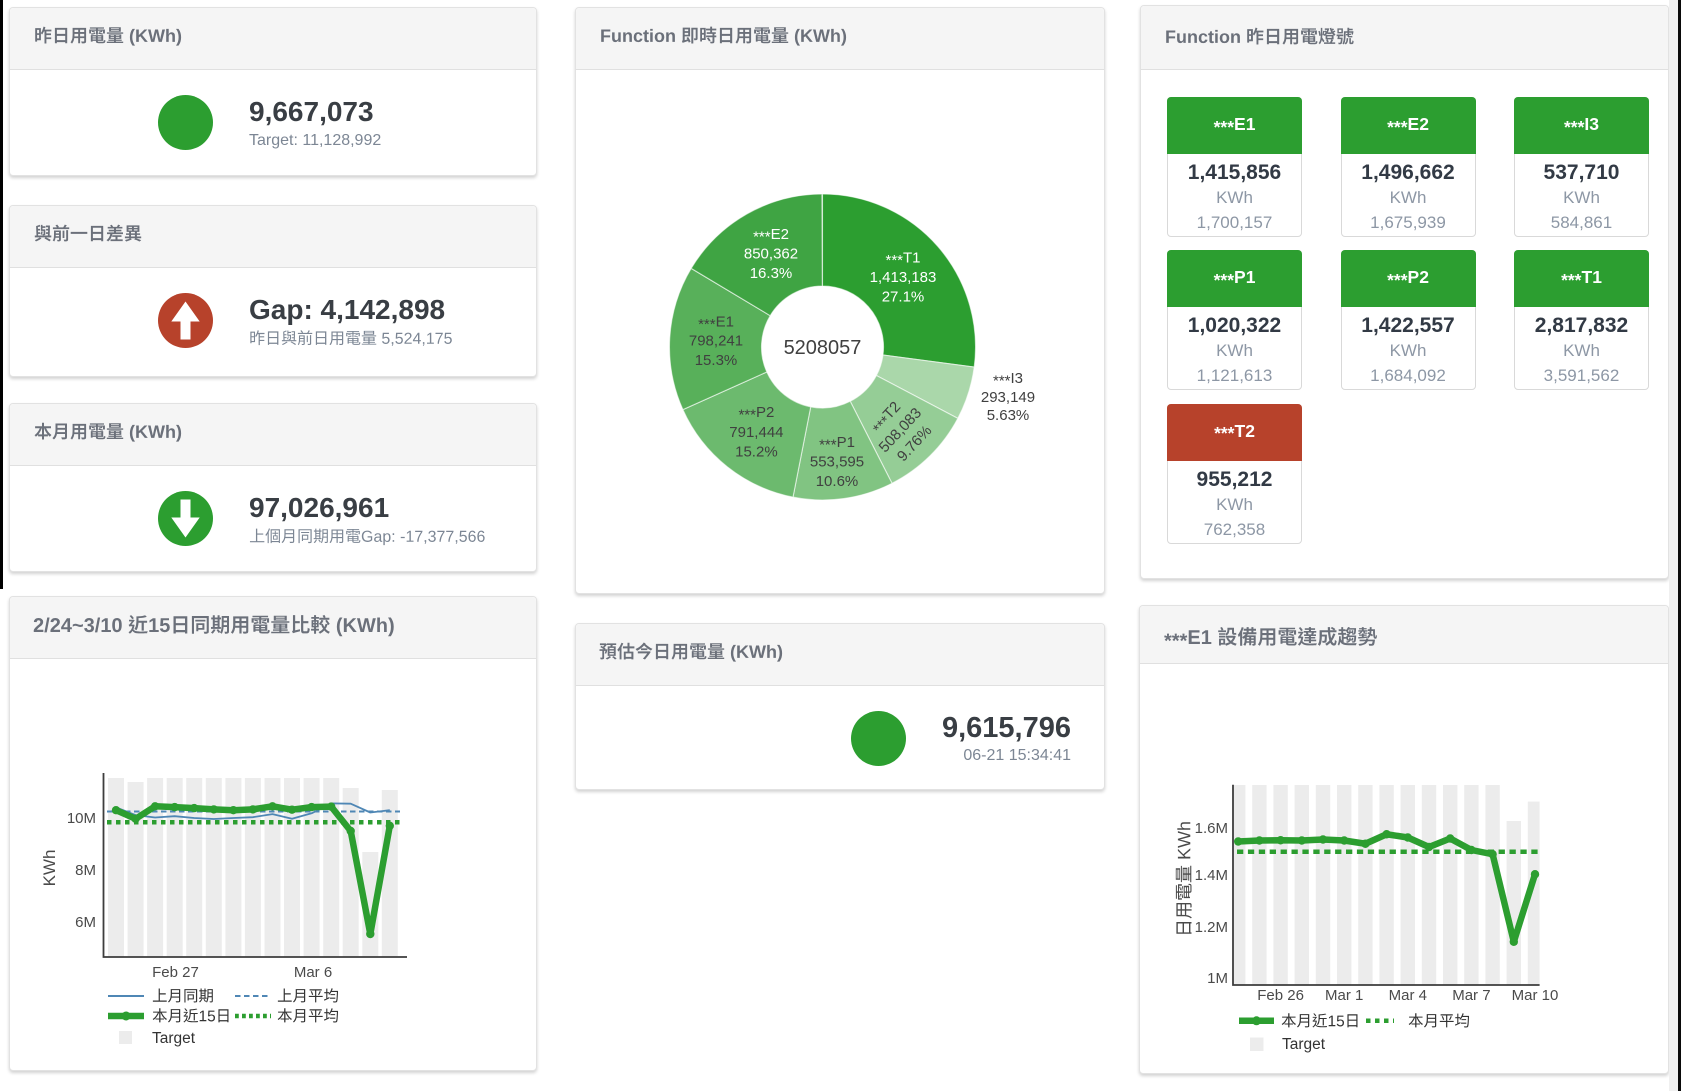  I want to click on svg-text: Mar 6, so click(313, 972).